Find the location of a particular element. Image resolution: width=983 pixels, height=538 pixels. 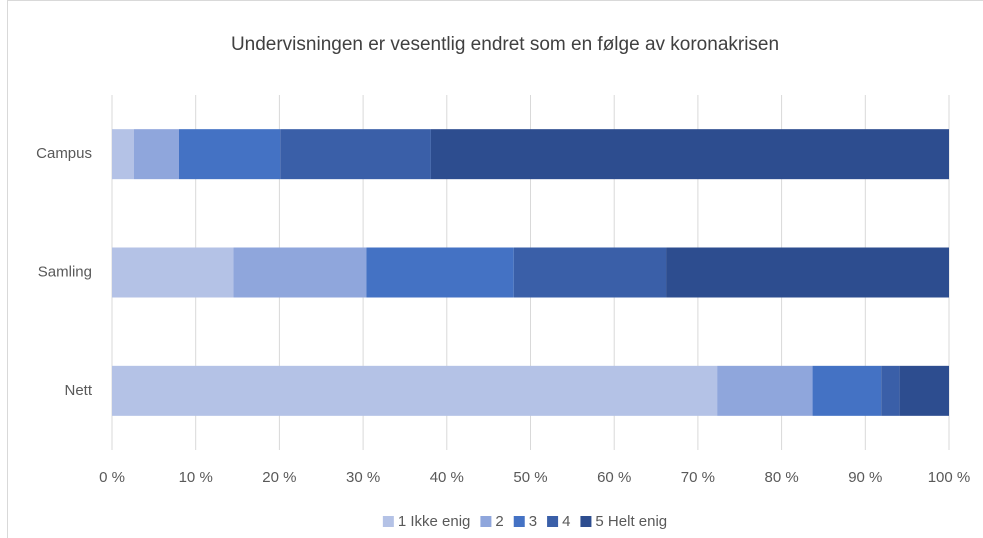

legend-label: 2 is located at coordinates (499, 521).